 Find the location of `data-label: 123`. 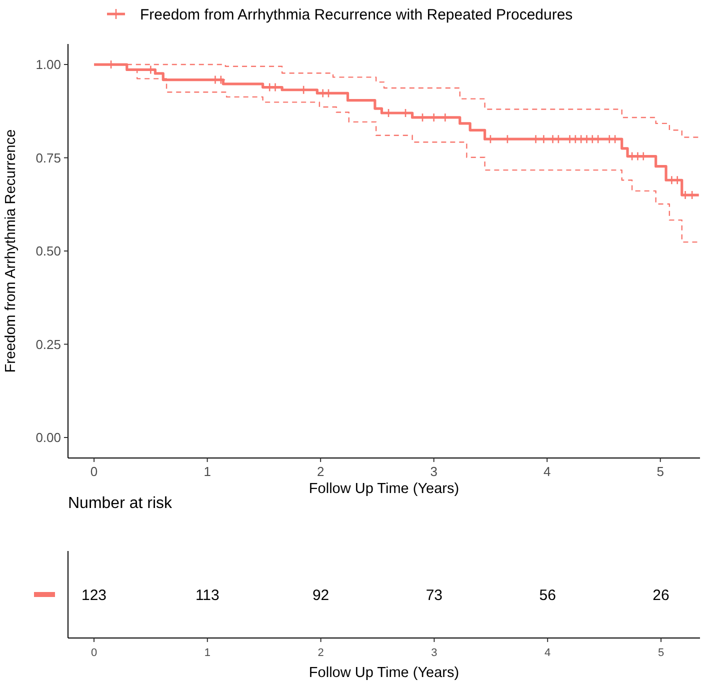

data-label: 123 is located at coordinates (94, 595).